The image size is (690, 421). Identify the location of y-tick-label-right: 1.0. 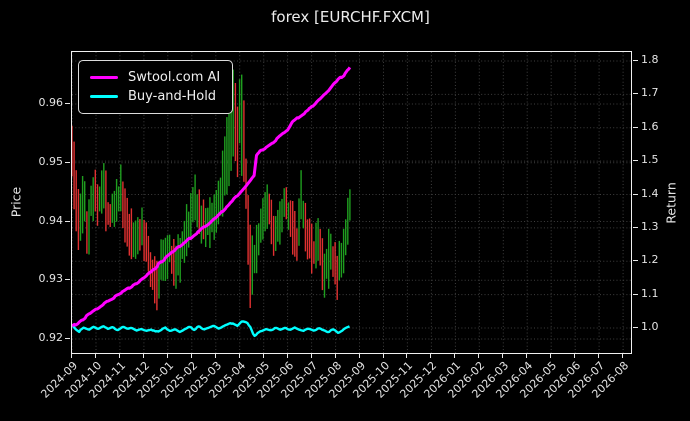
(650, 326).